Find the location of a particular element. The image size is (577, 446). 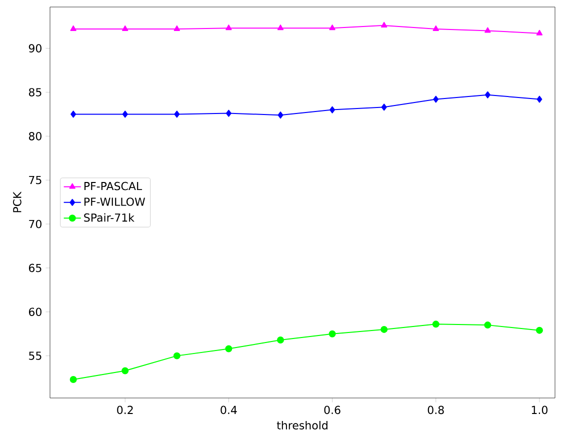

x-tick-label: 0.4 is located at coordinates (228, 410).